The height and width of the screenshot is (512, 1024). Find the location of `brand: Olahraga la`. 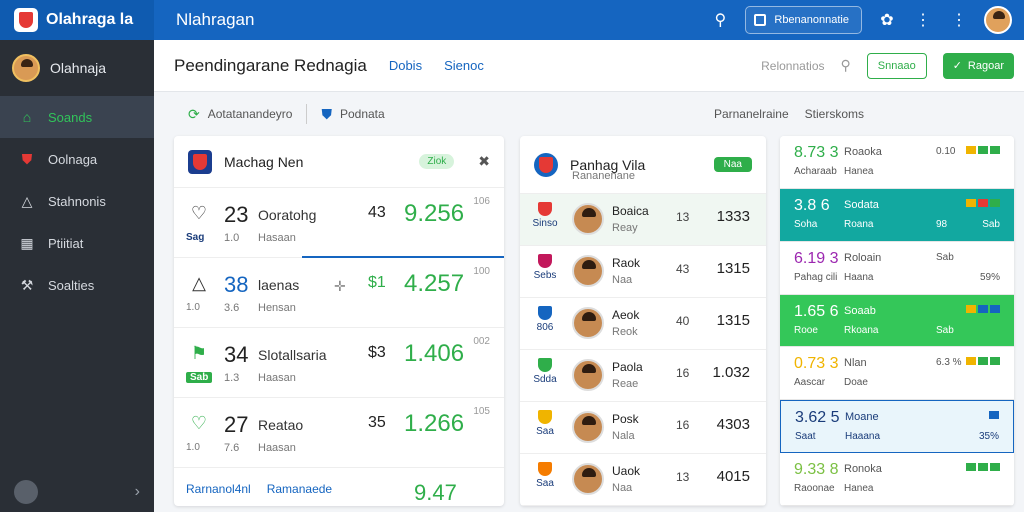

brand: Olahraga la is located at coordinates (77, 20).